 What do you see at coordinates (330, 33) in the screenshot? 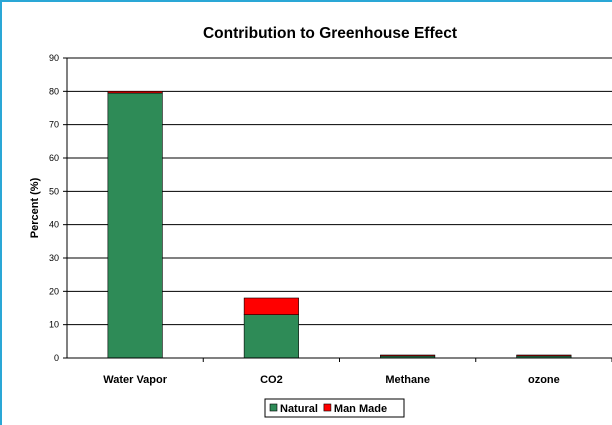
I see `chart-title: Contribution to Greenhouse Effect` at bounding box center [330, 33].